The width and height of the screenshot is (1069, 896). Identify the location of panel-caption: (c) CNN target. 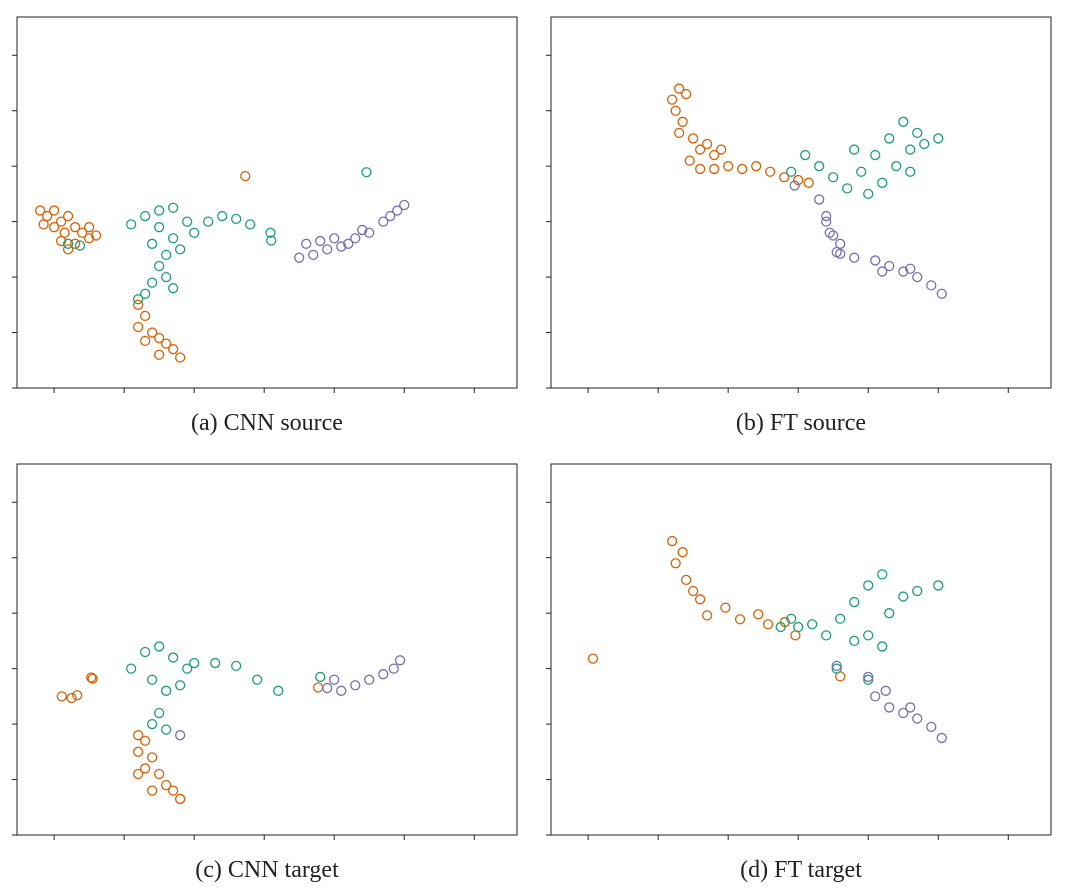
(267, 870).